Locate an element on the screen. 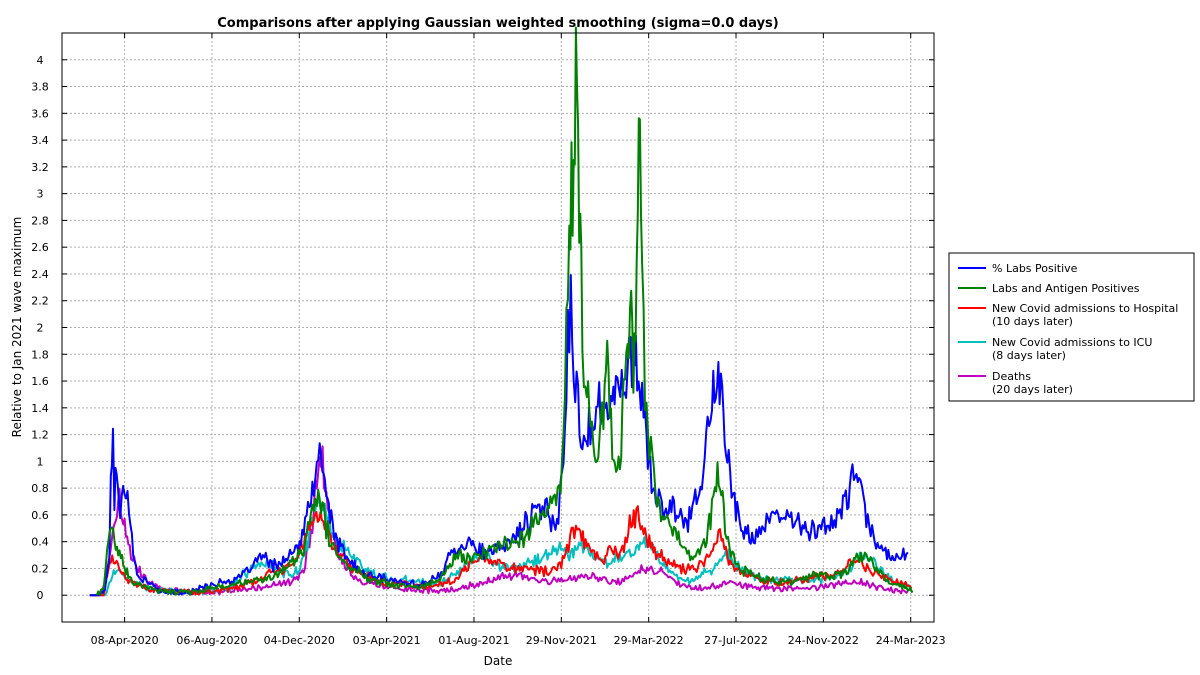  x-tick-label: 04-Dec-2020 is located at coordinates (299, 640).